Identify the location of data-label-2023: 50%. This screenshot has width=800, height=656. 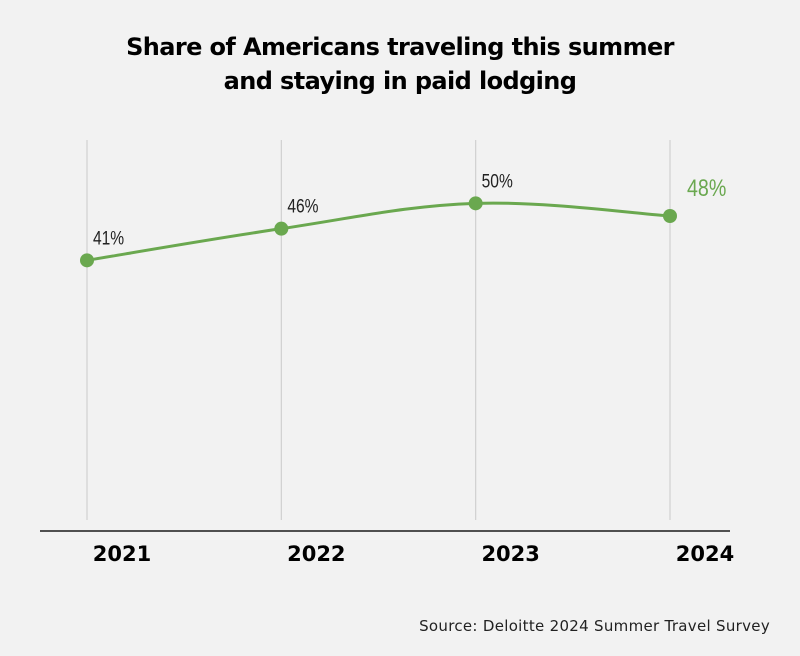
(497, 181).